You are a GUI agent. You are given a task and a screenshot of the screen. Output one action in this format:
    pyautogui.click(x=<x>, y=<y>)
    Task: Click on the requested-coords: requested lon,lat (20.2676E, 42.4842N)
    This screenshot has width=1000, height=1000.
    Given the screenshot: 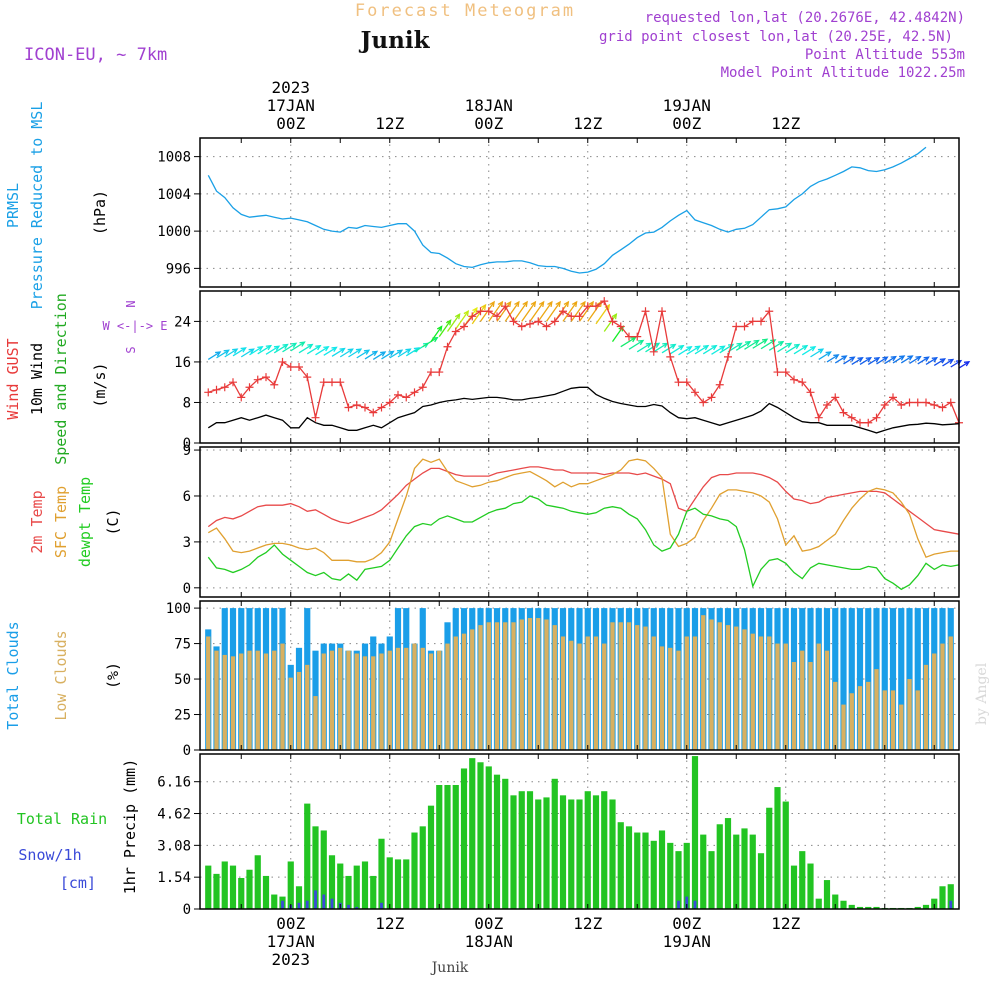 What is the action you would take?
    pyautogui.click(x=805, y=18)
    